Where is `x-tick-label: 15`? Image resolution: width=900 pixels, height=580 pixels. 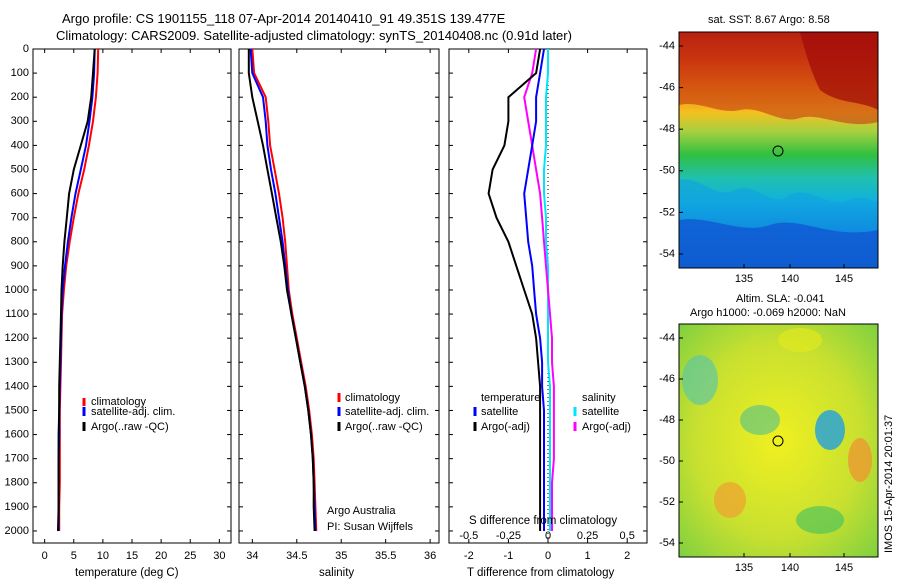 x-tick-label: 15 is located at coordinates (132, 556).